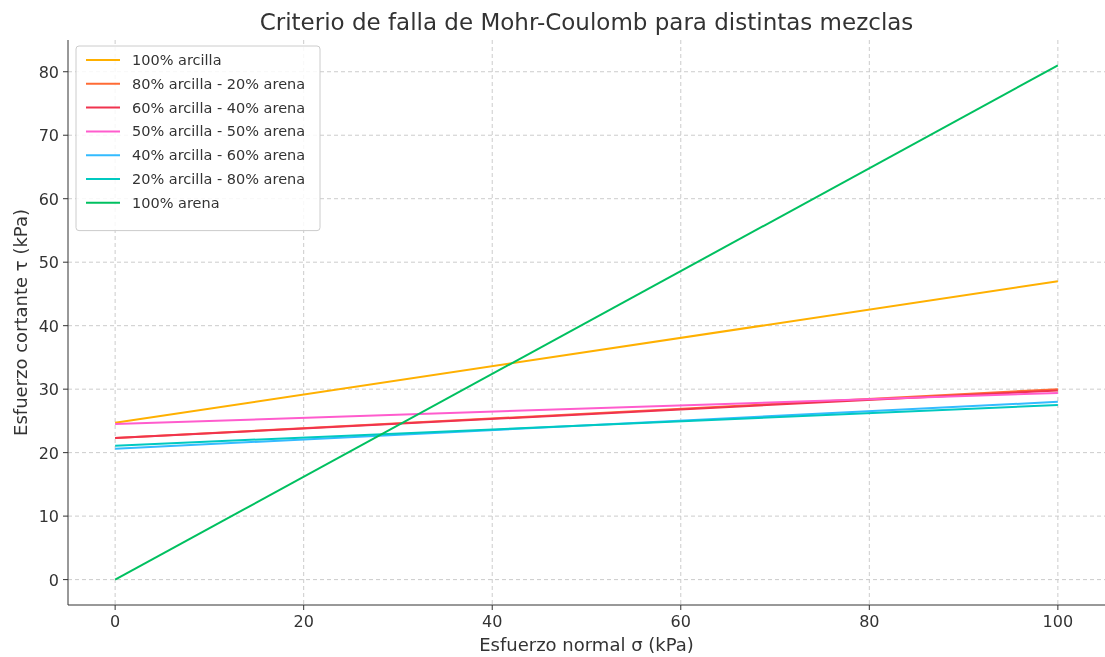 Image resolution: width=1105 pixels, height=657 pixels. Describe the element at coordinates (53, 580) in the screenshot. I see `y-tick-label: 0` at that location.